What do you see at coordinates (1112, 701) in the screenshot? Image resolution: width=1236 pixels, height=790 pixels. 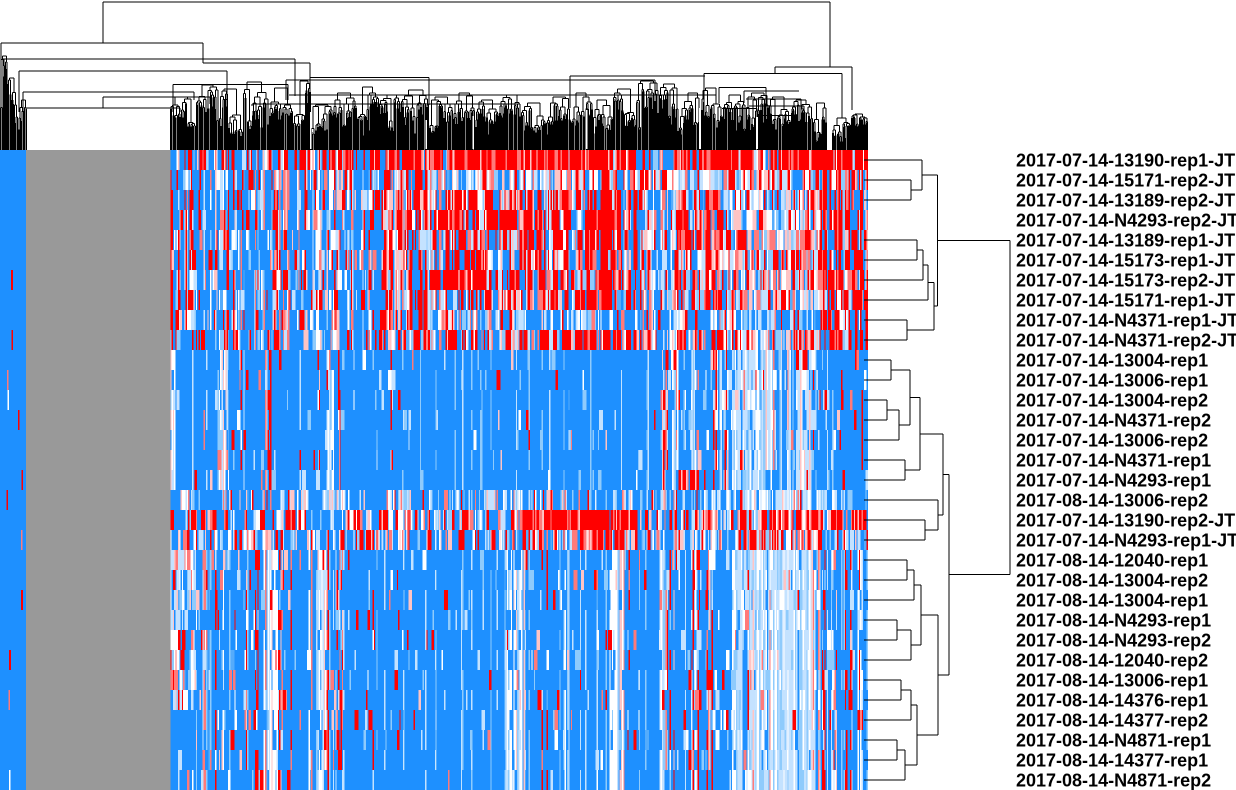 I see `svg-text: 2017-08-14-14376-rep1` at bounding box center [1112, 701].